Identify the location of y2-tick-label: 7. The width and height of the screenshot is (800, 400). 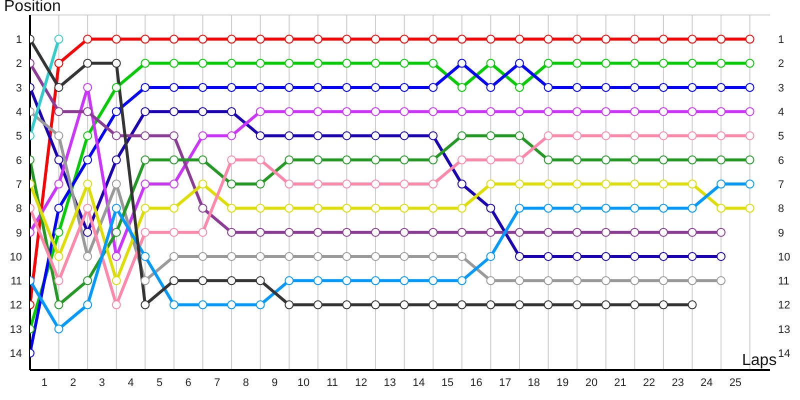
(781, 184).